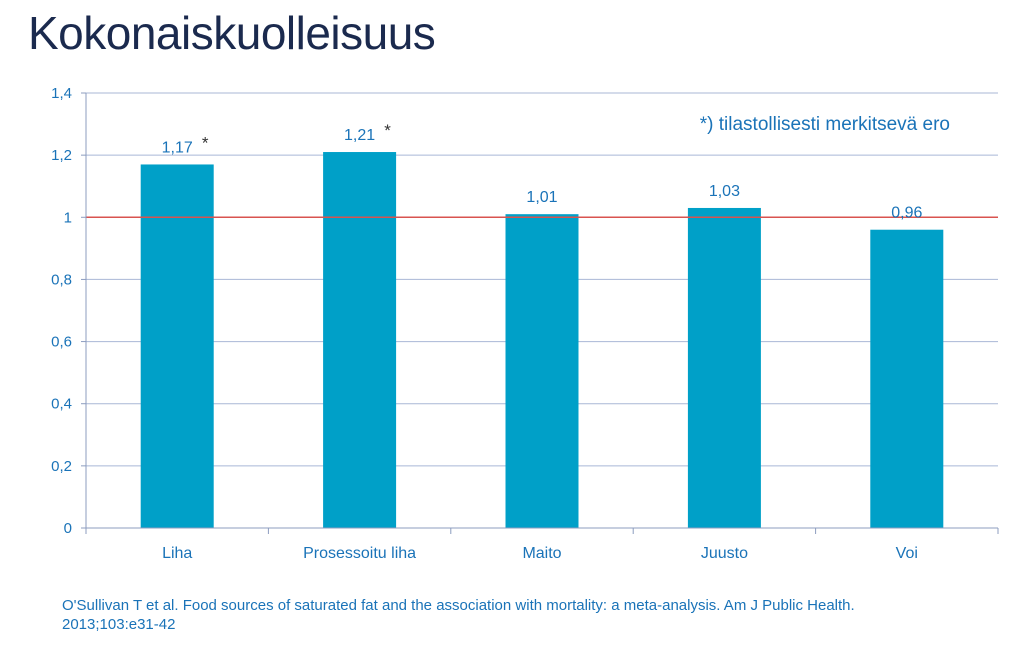 Image resolution: width=1024 pixels, height=661 pixels. Describe the element at coordinates (724, 553) in the screenshot. I see `x-category-label: Juusto` at that location.